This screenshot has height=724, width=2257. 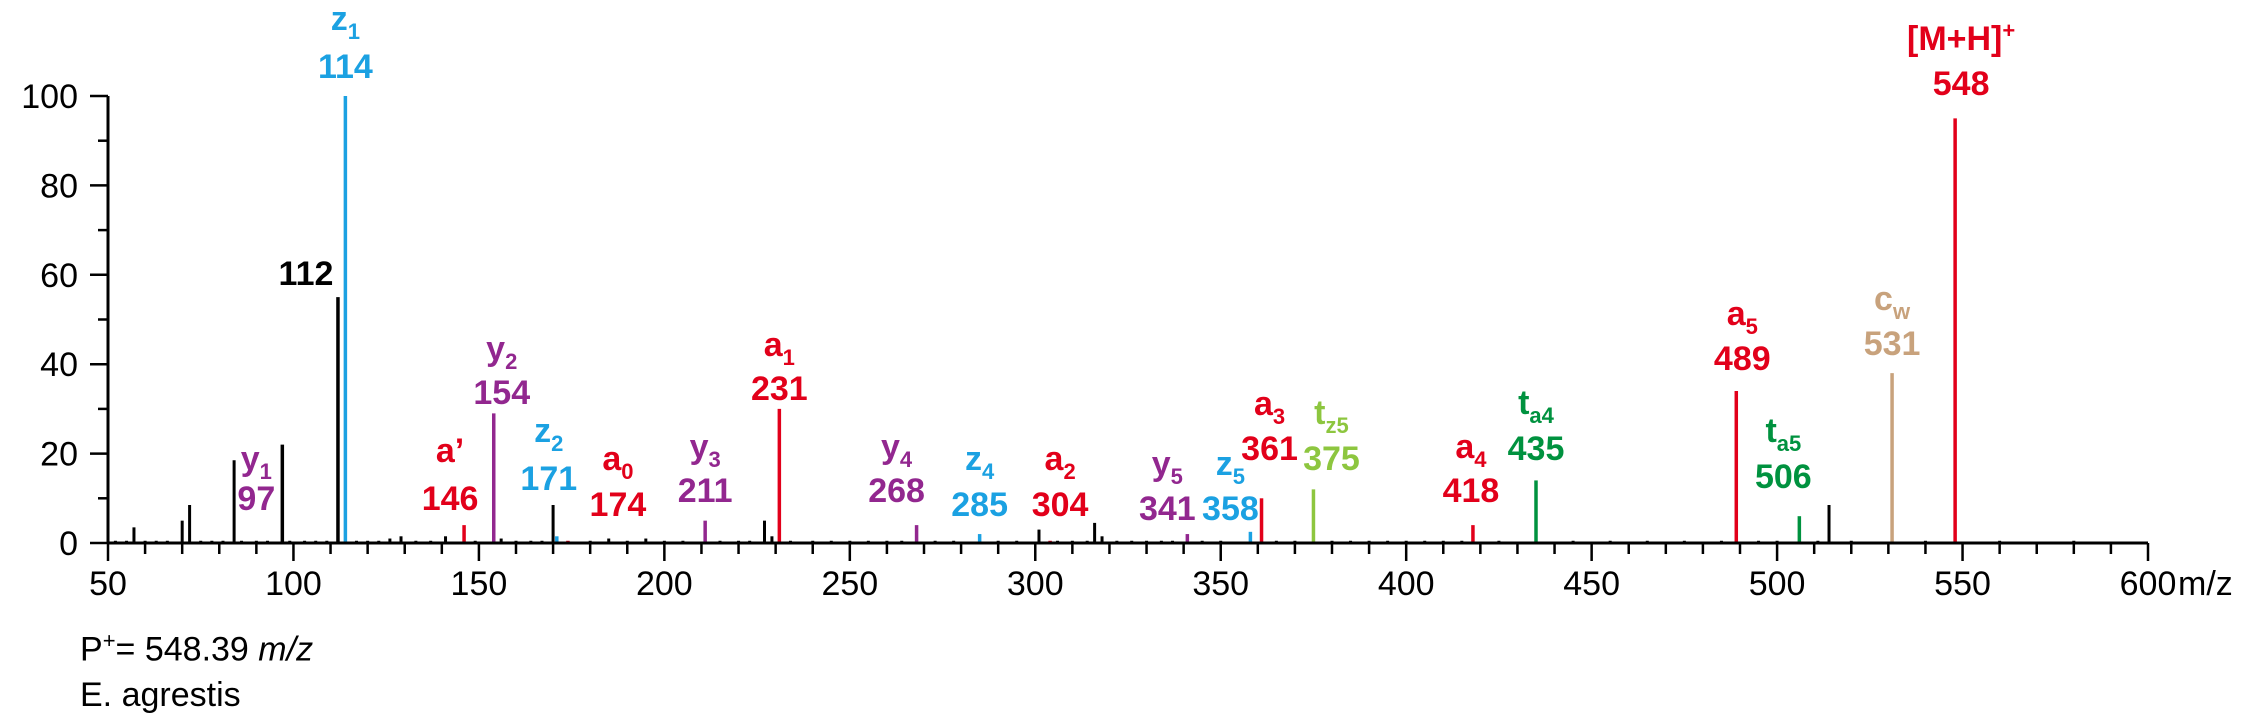 What do you see at coordinates (705, 450) in the screenshot?
I see `ion-label-211: y3` at bounding box center [705, 450].